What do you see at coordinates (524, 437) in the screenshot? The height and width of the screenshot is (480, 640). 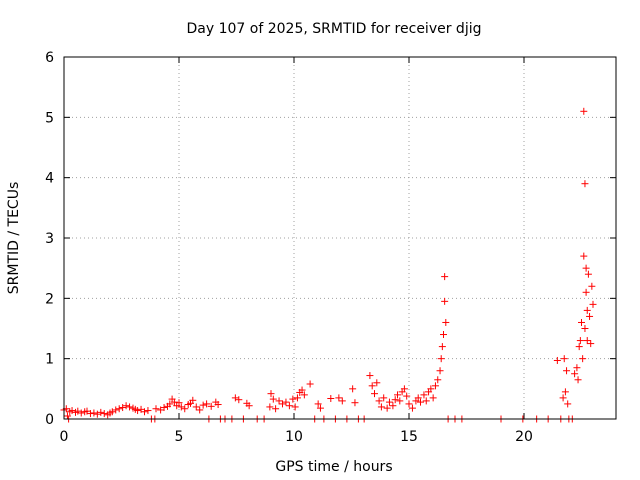 I see `x-tick-label: 20` at bounding box center [524, 437].